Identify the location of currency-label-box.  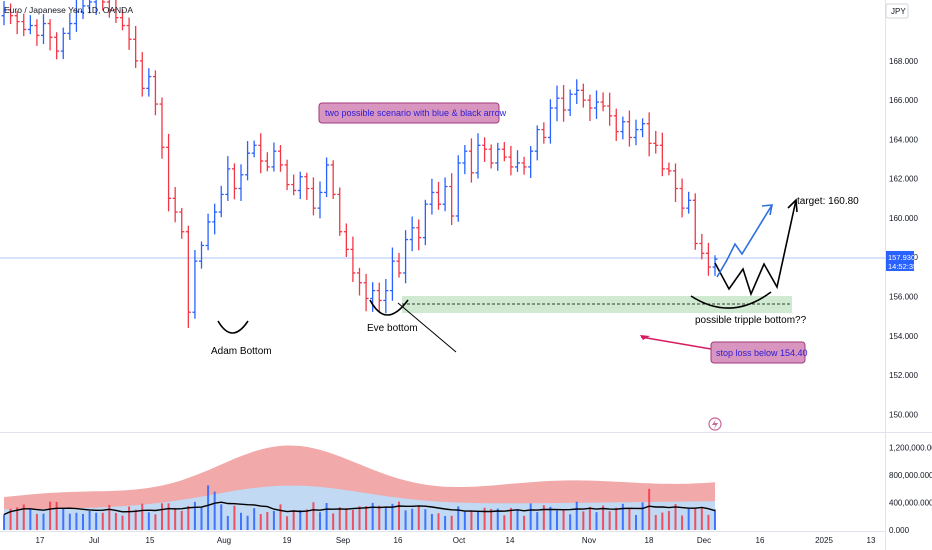
(897, 11).